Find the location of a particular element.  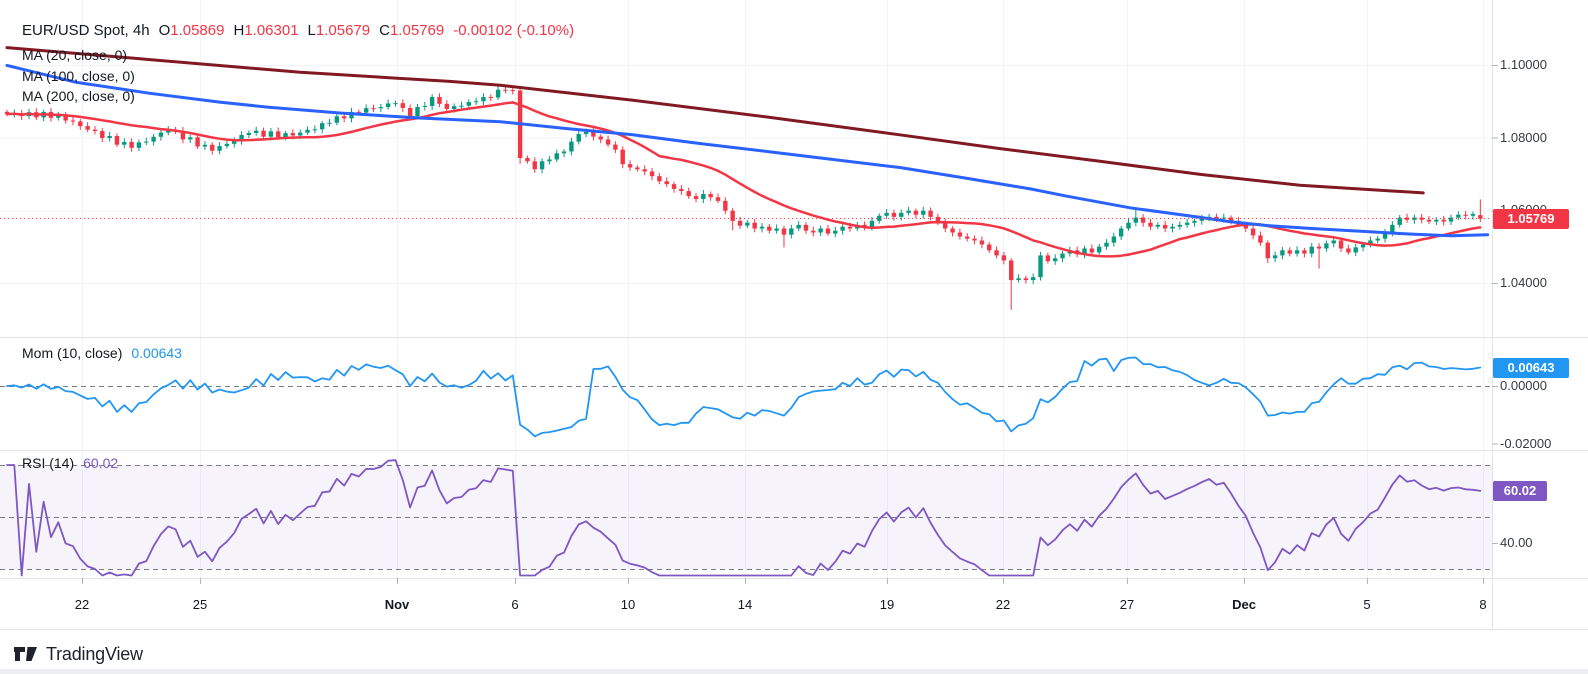

momentum-pane-label: Mom (10, close) 0.00643 is located at coordinates (102, 353).